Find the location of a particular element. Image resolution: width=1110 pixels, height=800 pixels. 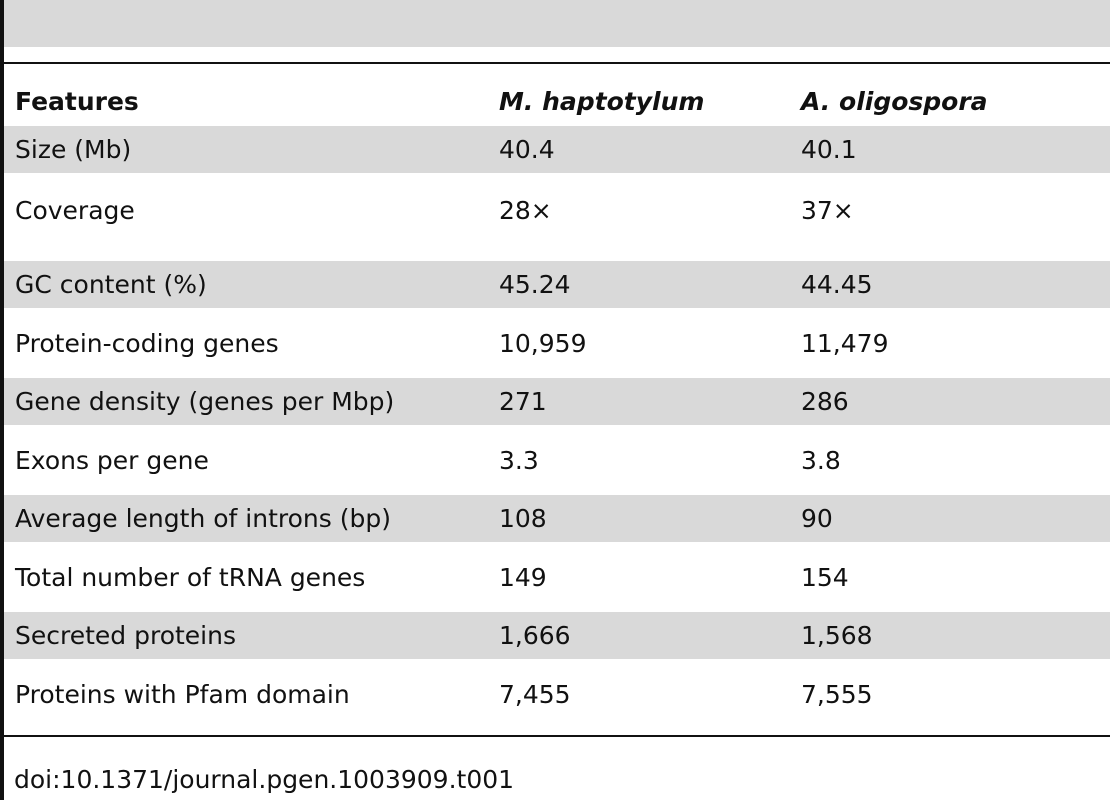

value-m-haptotylum: 3.3 is located at coordinates (519, 460).